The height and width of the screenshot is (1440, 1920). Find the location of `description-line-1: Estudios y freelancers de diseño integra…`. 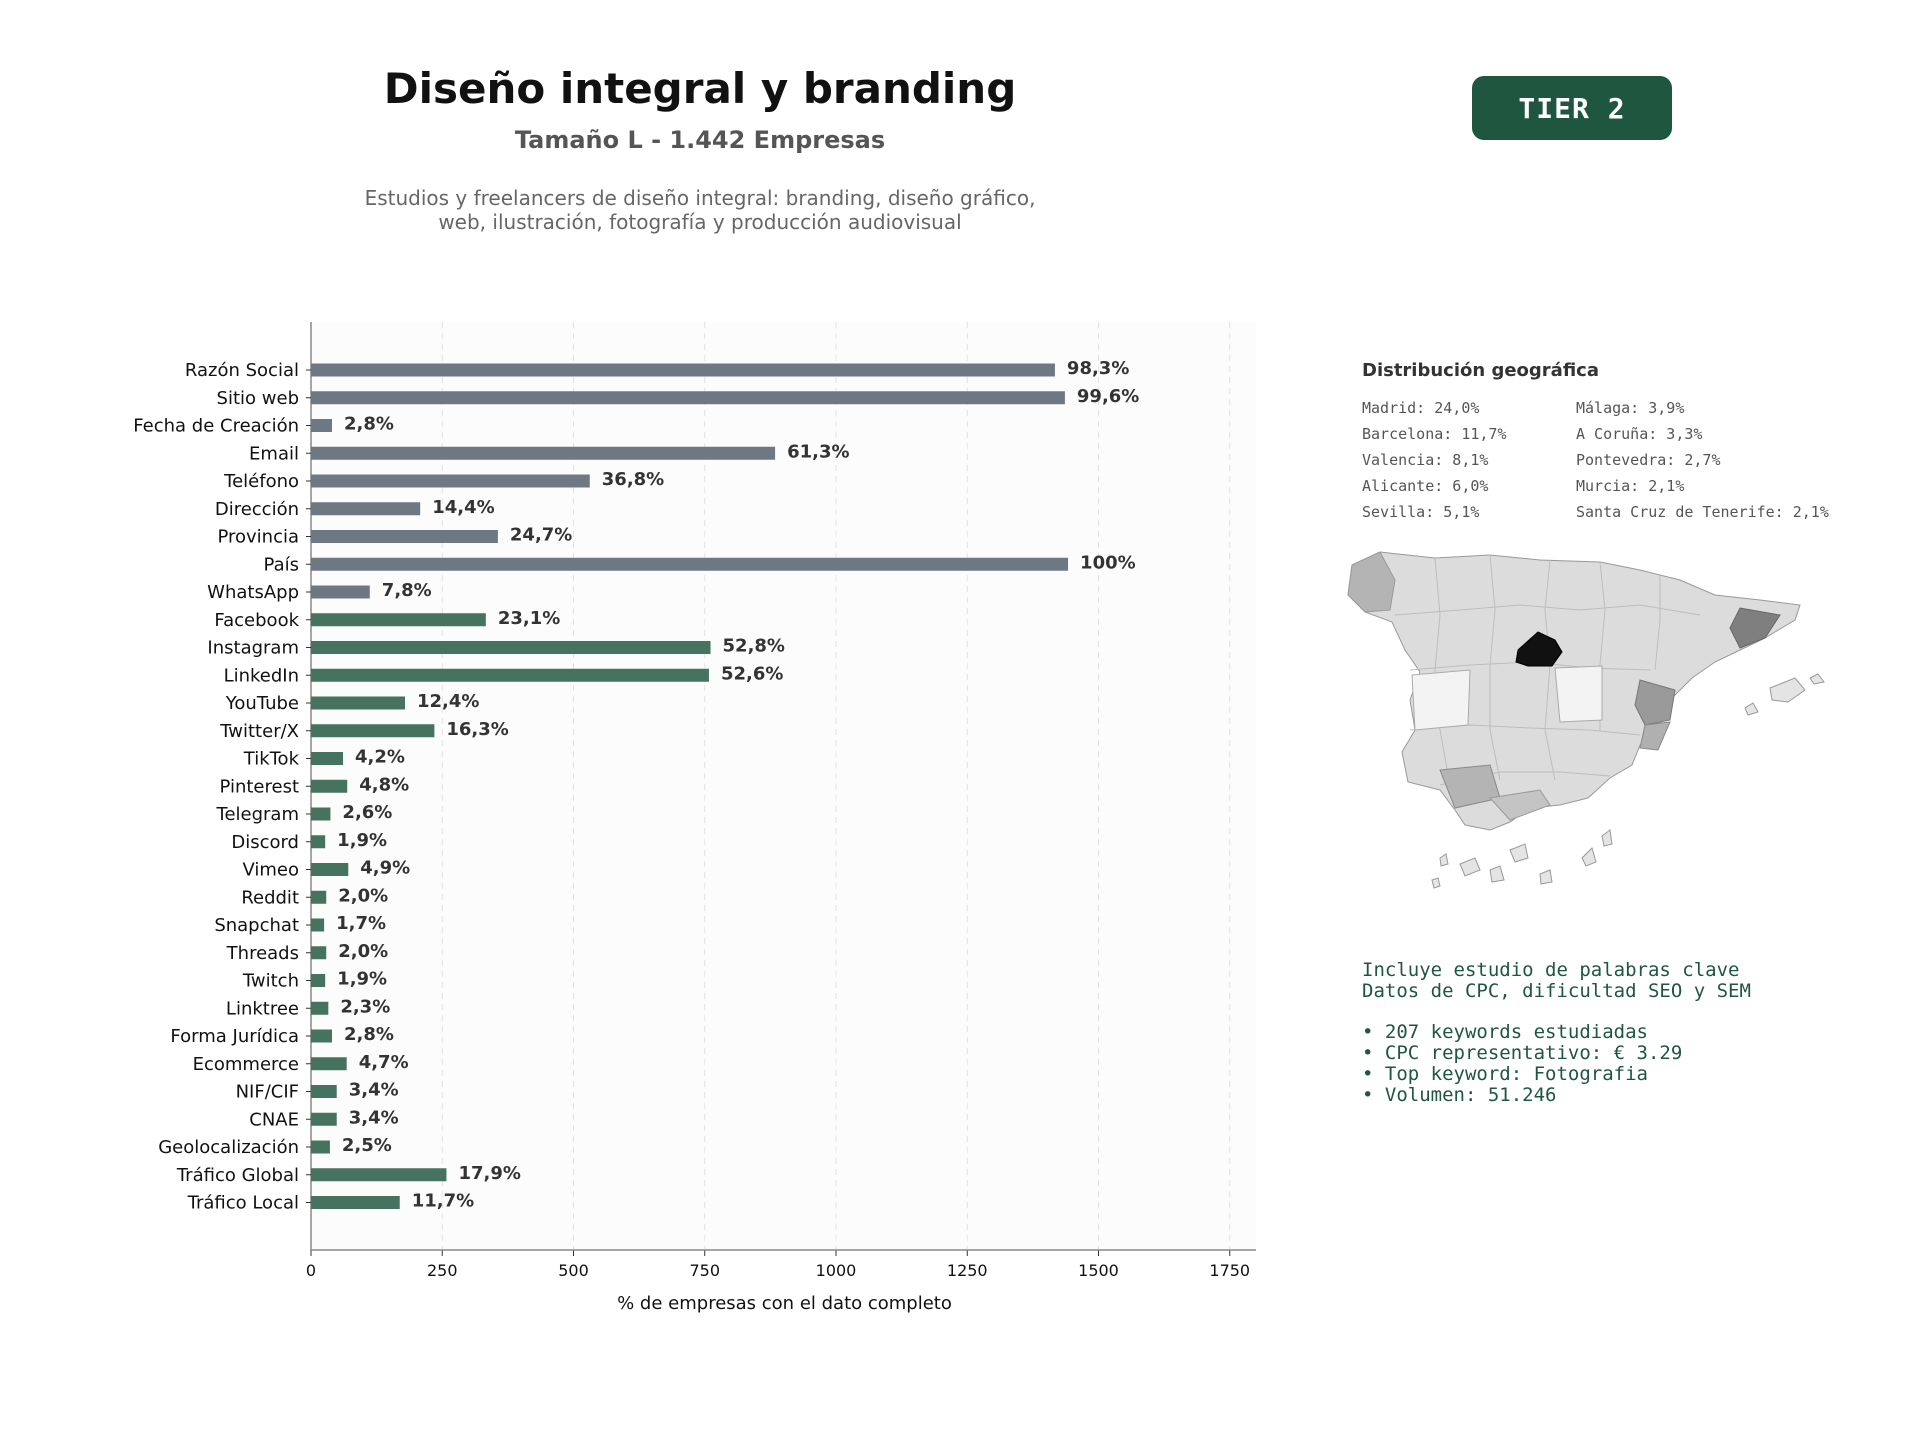

description-line-1: Estudios y freelancers de diseño integra… is located at coordinates (700, 198).